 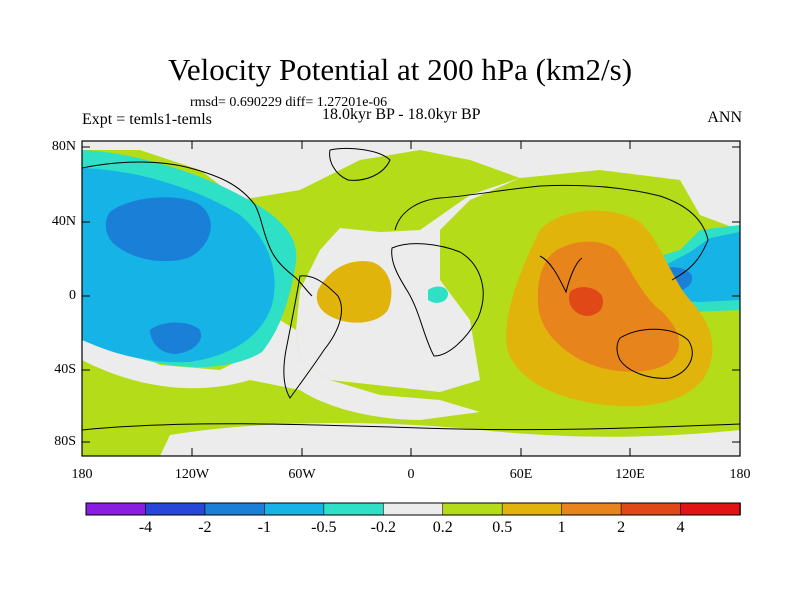 What do you see at coordinates (145, 527) in the screenshot?
I see `colorbar-label: -4` at bounding box center [145, 527].